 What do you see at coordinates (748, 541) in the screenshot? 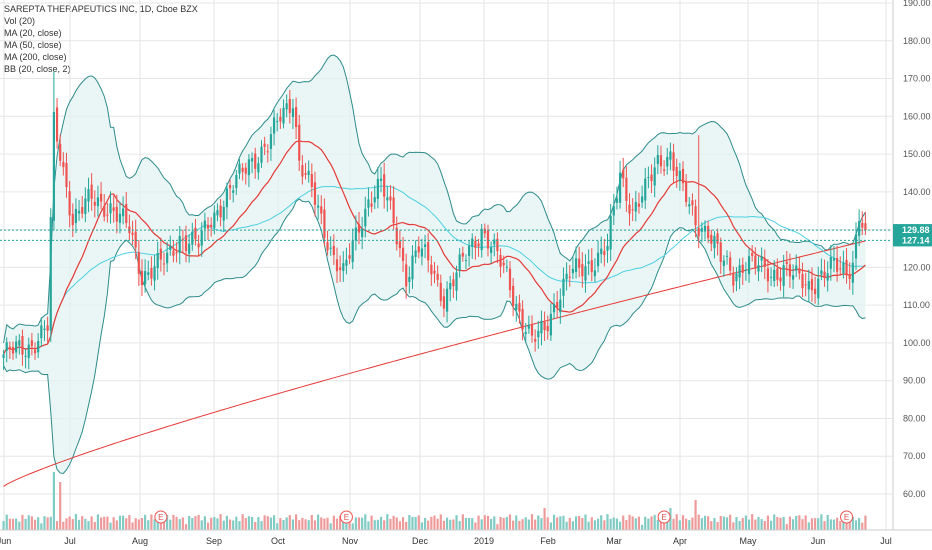
I see `time-tick-label: May` at bounding box center [748, 541].